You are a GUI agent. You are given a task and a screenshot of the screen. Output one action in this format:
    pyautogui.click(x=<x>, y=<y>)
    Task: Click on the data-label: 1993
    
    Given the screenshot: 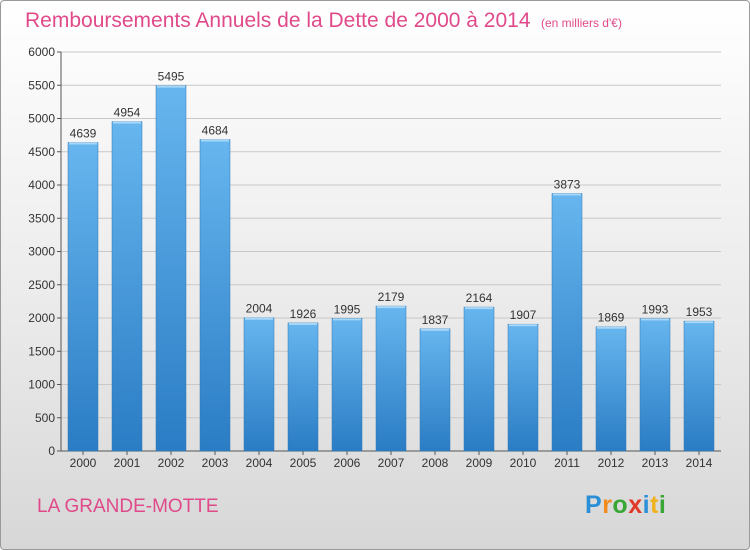 What is the action you would take?
    pyautogui.click(x=655, y=309)
    